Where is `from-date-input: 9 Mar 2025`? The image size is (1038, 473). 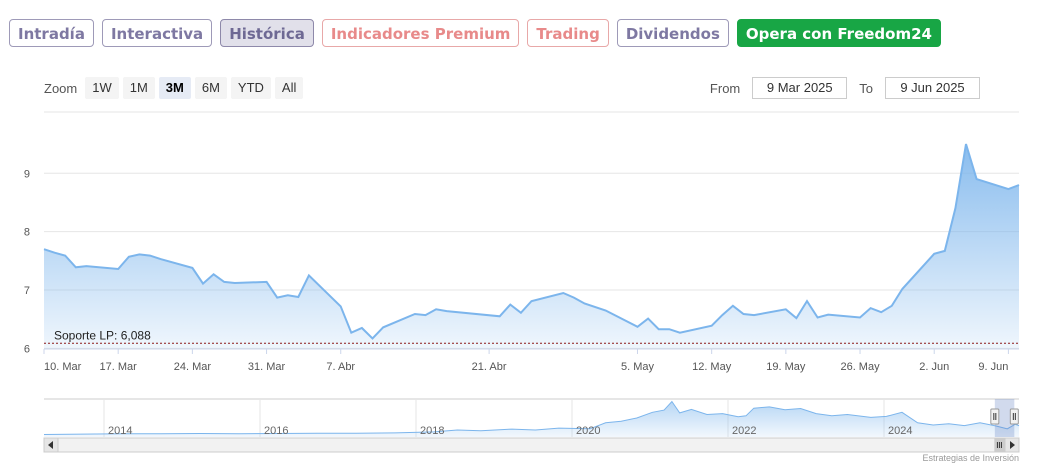 from-date-input: 9 Mar 2025 is located at coordinates (800, 88).